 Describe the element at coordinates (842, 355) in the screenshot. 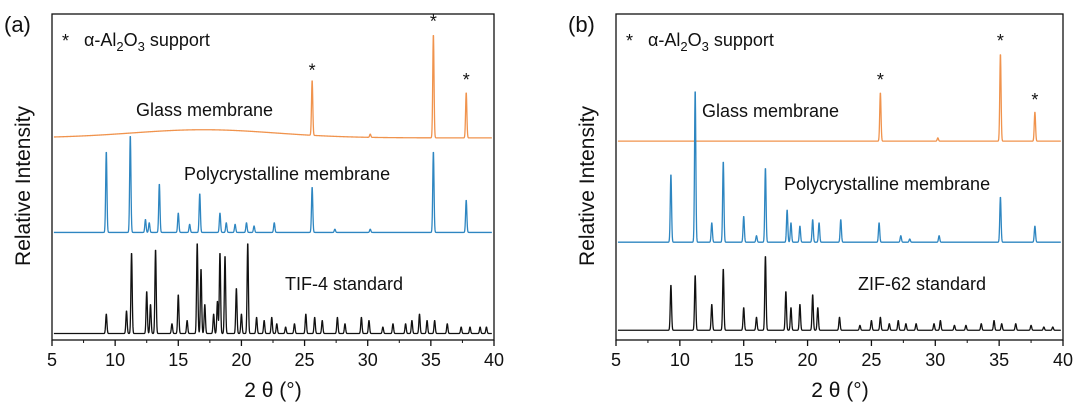

I see `panel-b-x-axis: 5 10 15 20 25 30 35 40` at that location.